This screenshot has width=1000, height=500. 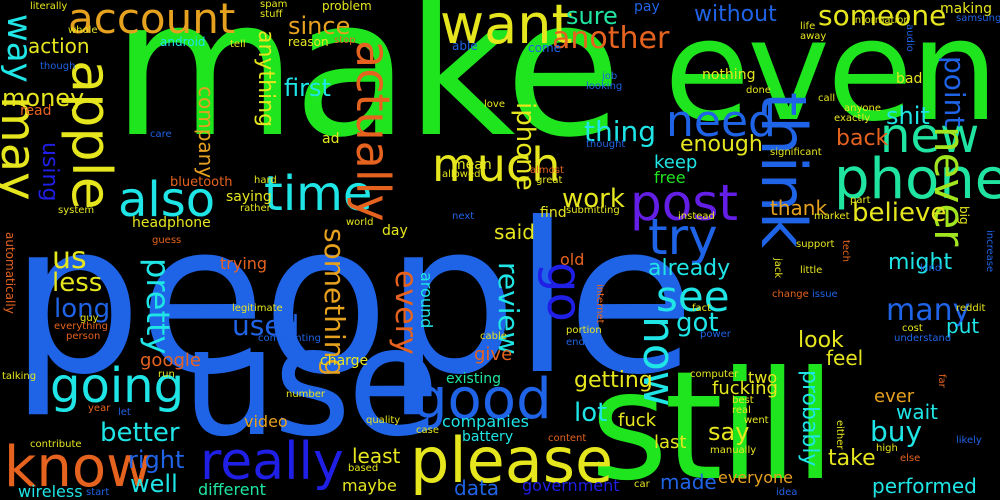 I want to click on word-life: life, so click(x=808, y=26).